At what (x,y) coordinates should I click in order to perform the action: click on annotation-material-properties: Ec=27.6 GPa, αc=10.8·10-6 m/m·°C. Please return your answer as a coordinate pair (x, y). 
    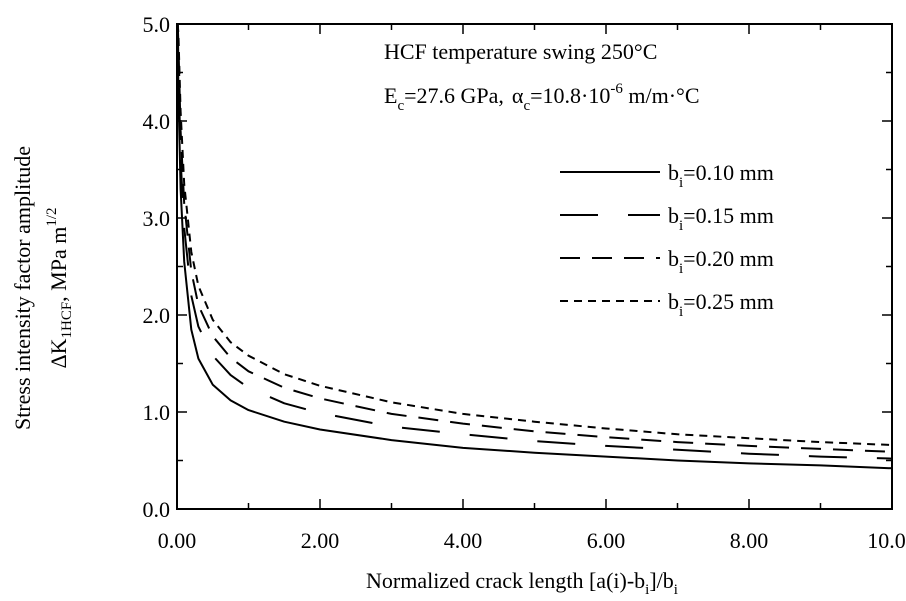
    Looking at the image, I should click on (542, 97).